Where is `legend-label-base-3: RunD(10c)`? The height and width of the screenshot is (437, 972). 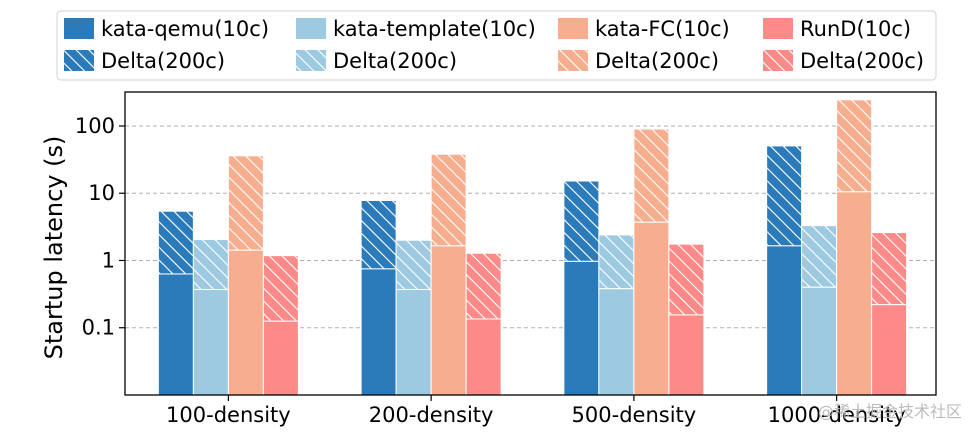 legend-label-base-3: RunD(10c) is located at coordinates (855, 29).